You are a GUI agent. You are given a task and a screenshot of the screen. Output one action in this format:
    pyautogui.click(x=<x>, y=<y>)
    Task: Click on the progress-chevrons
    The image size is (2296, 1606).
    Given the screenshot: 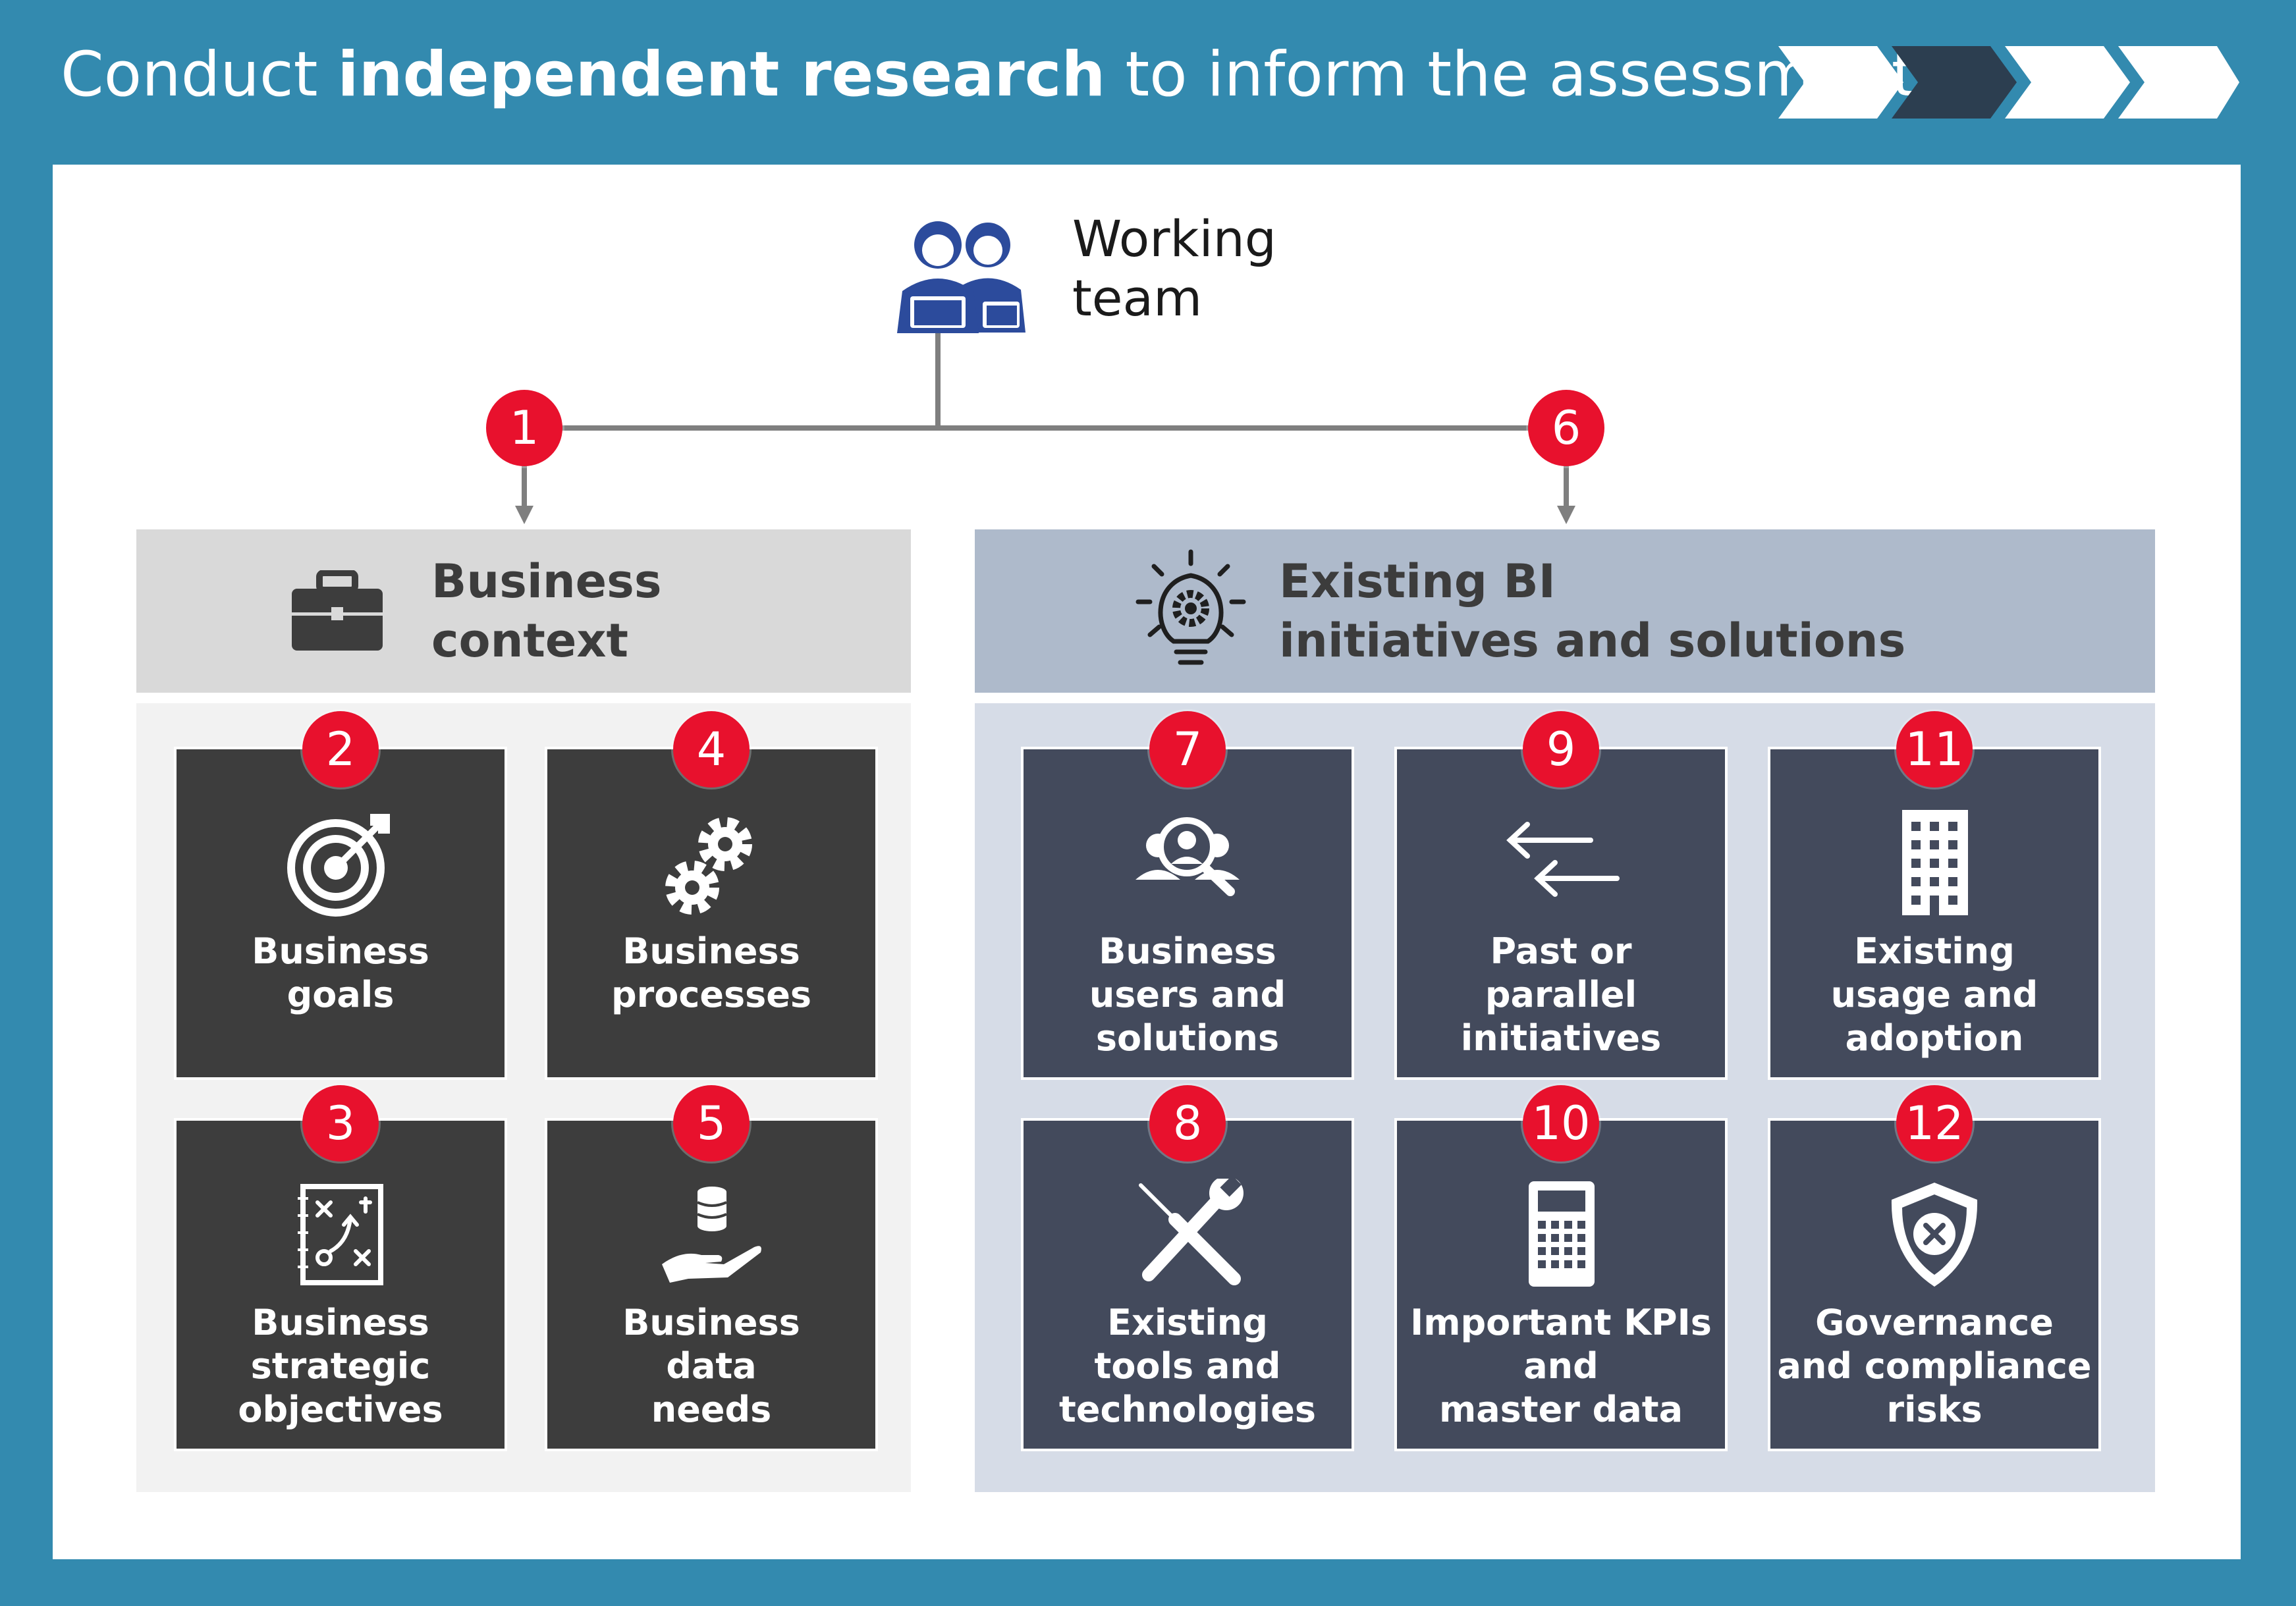 What is the action you would take?
    pyautogui.click(x=2008, y=82)
    